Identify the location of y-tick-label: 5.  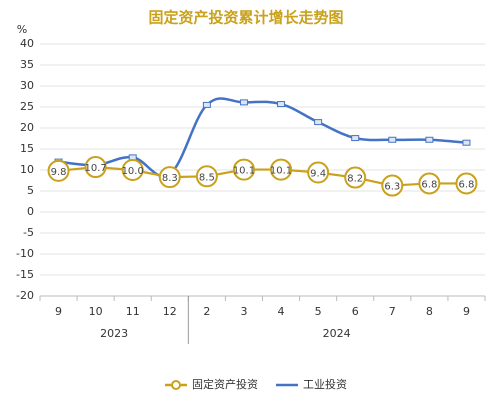
(30, 190).